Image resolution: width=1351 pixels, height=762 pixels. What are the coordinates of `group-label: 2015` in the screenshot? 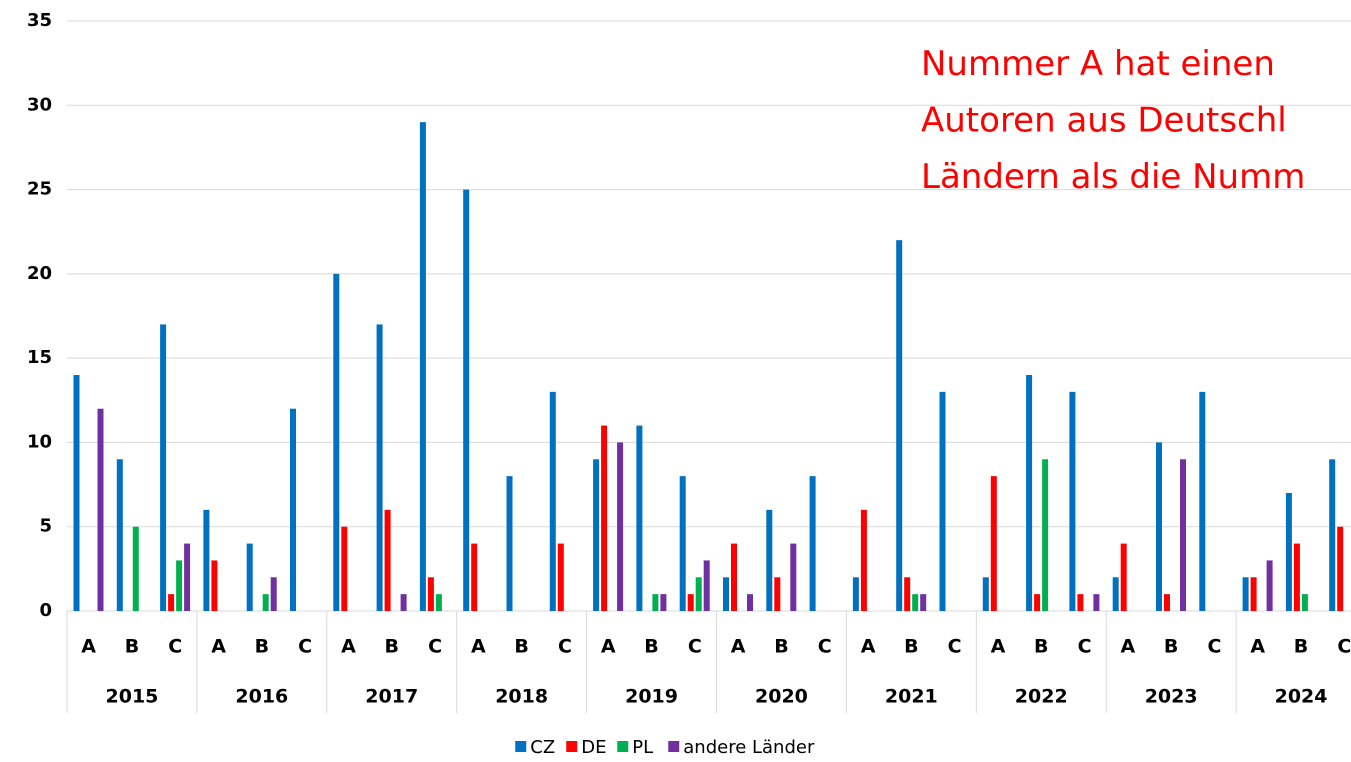 It's located at (132, 697).